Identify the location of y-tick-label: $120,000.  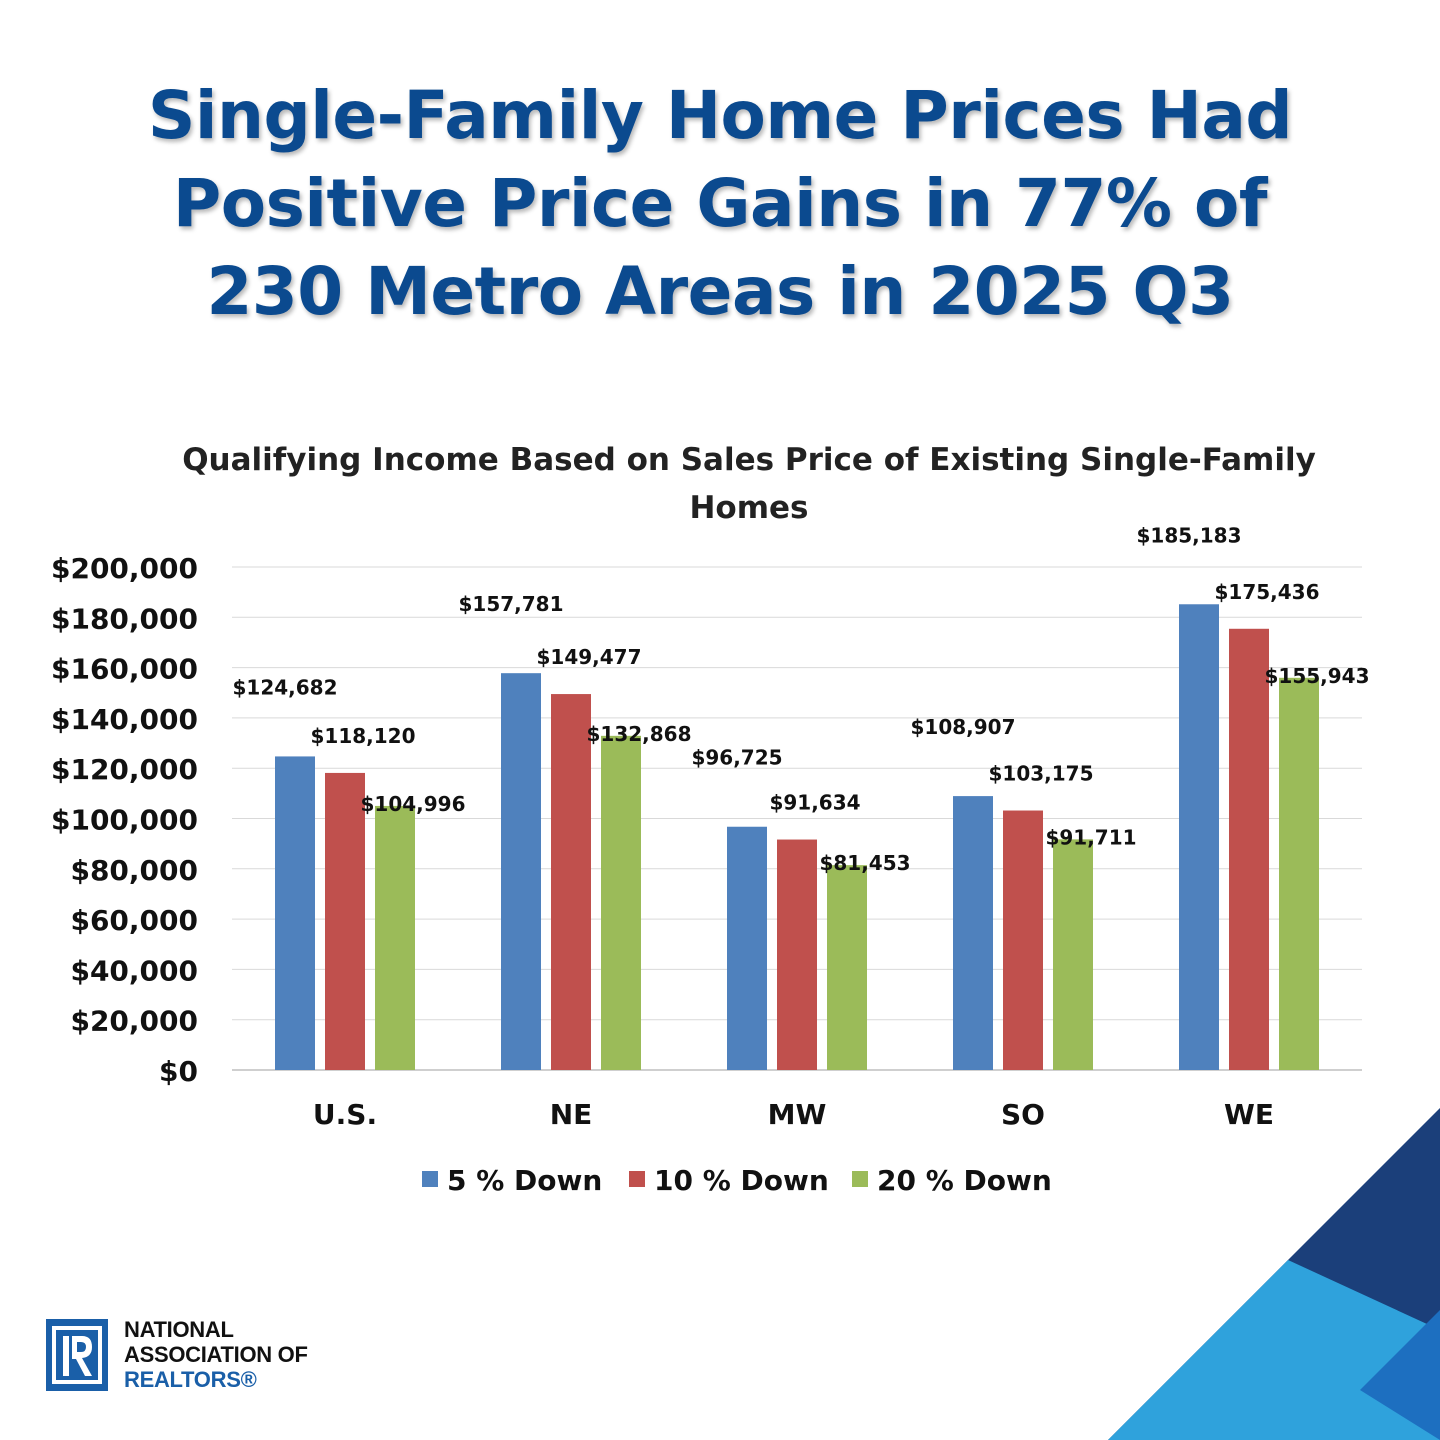
(124, 769).